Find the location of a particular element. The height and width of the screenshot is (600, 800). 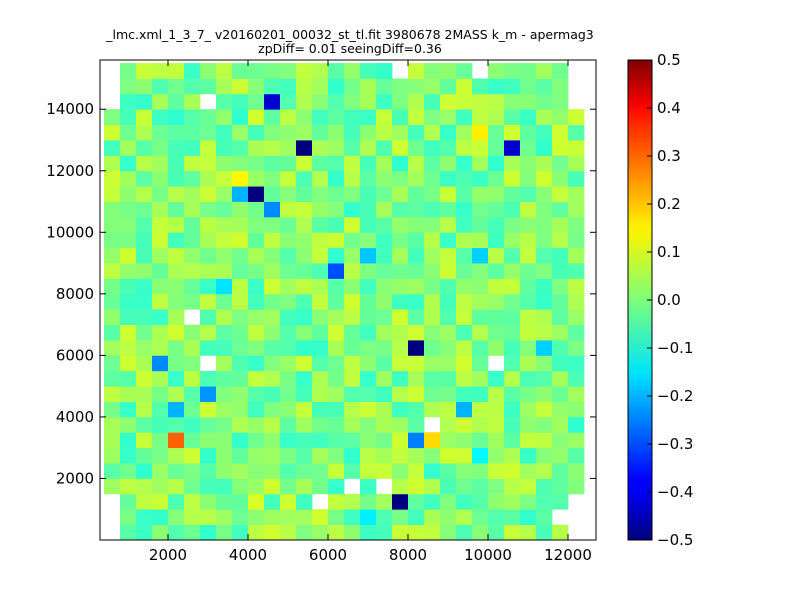

y-tick-label: 12000 is located at coordinates (70, 171).